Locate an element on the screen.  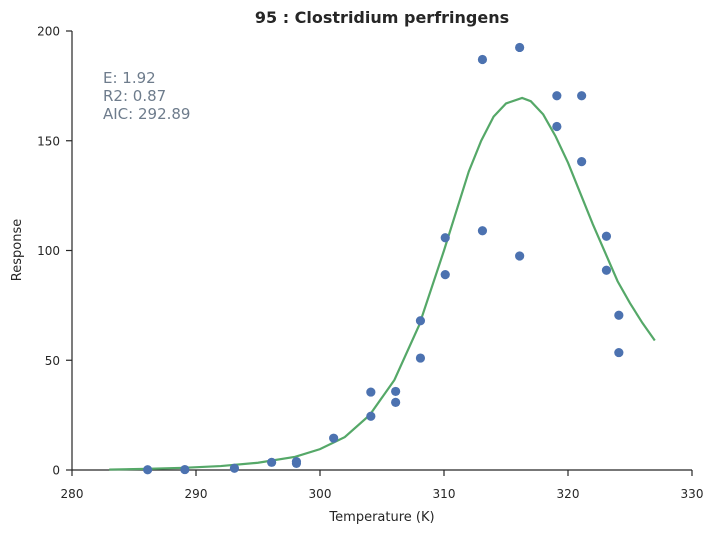
x-tick-label: 280 is located at coordinates (72, 494).